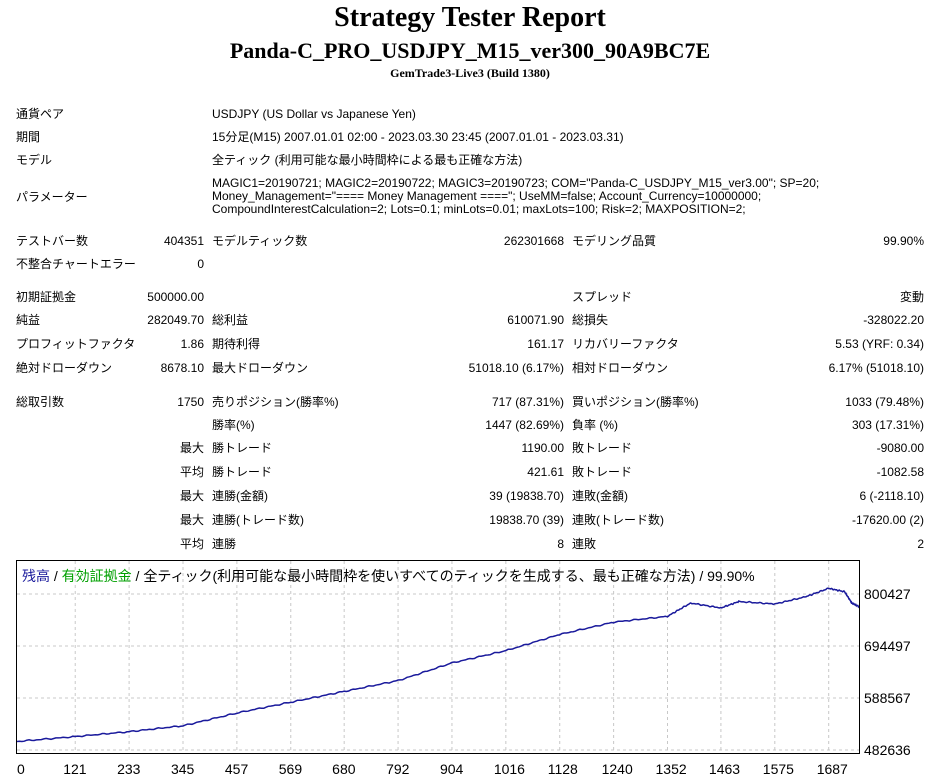 This screenshot has height=783, width=940. Describe the element at coordinates (891, 496) in the screenshot. I see `cons-loss-amount-value: 6 (-2118.10)` at that location.